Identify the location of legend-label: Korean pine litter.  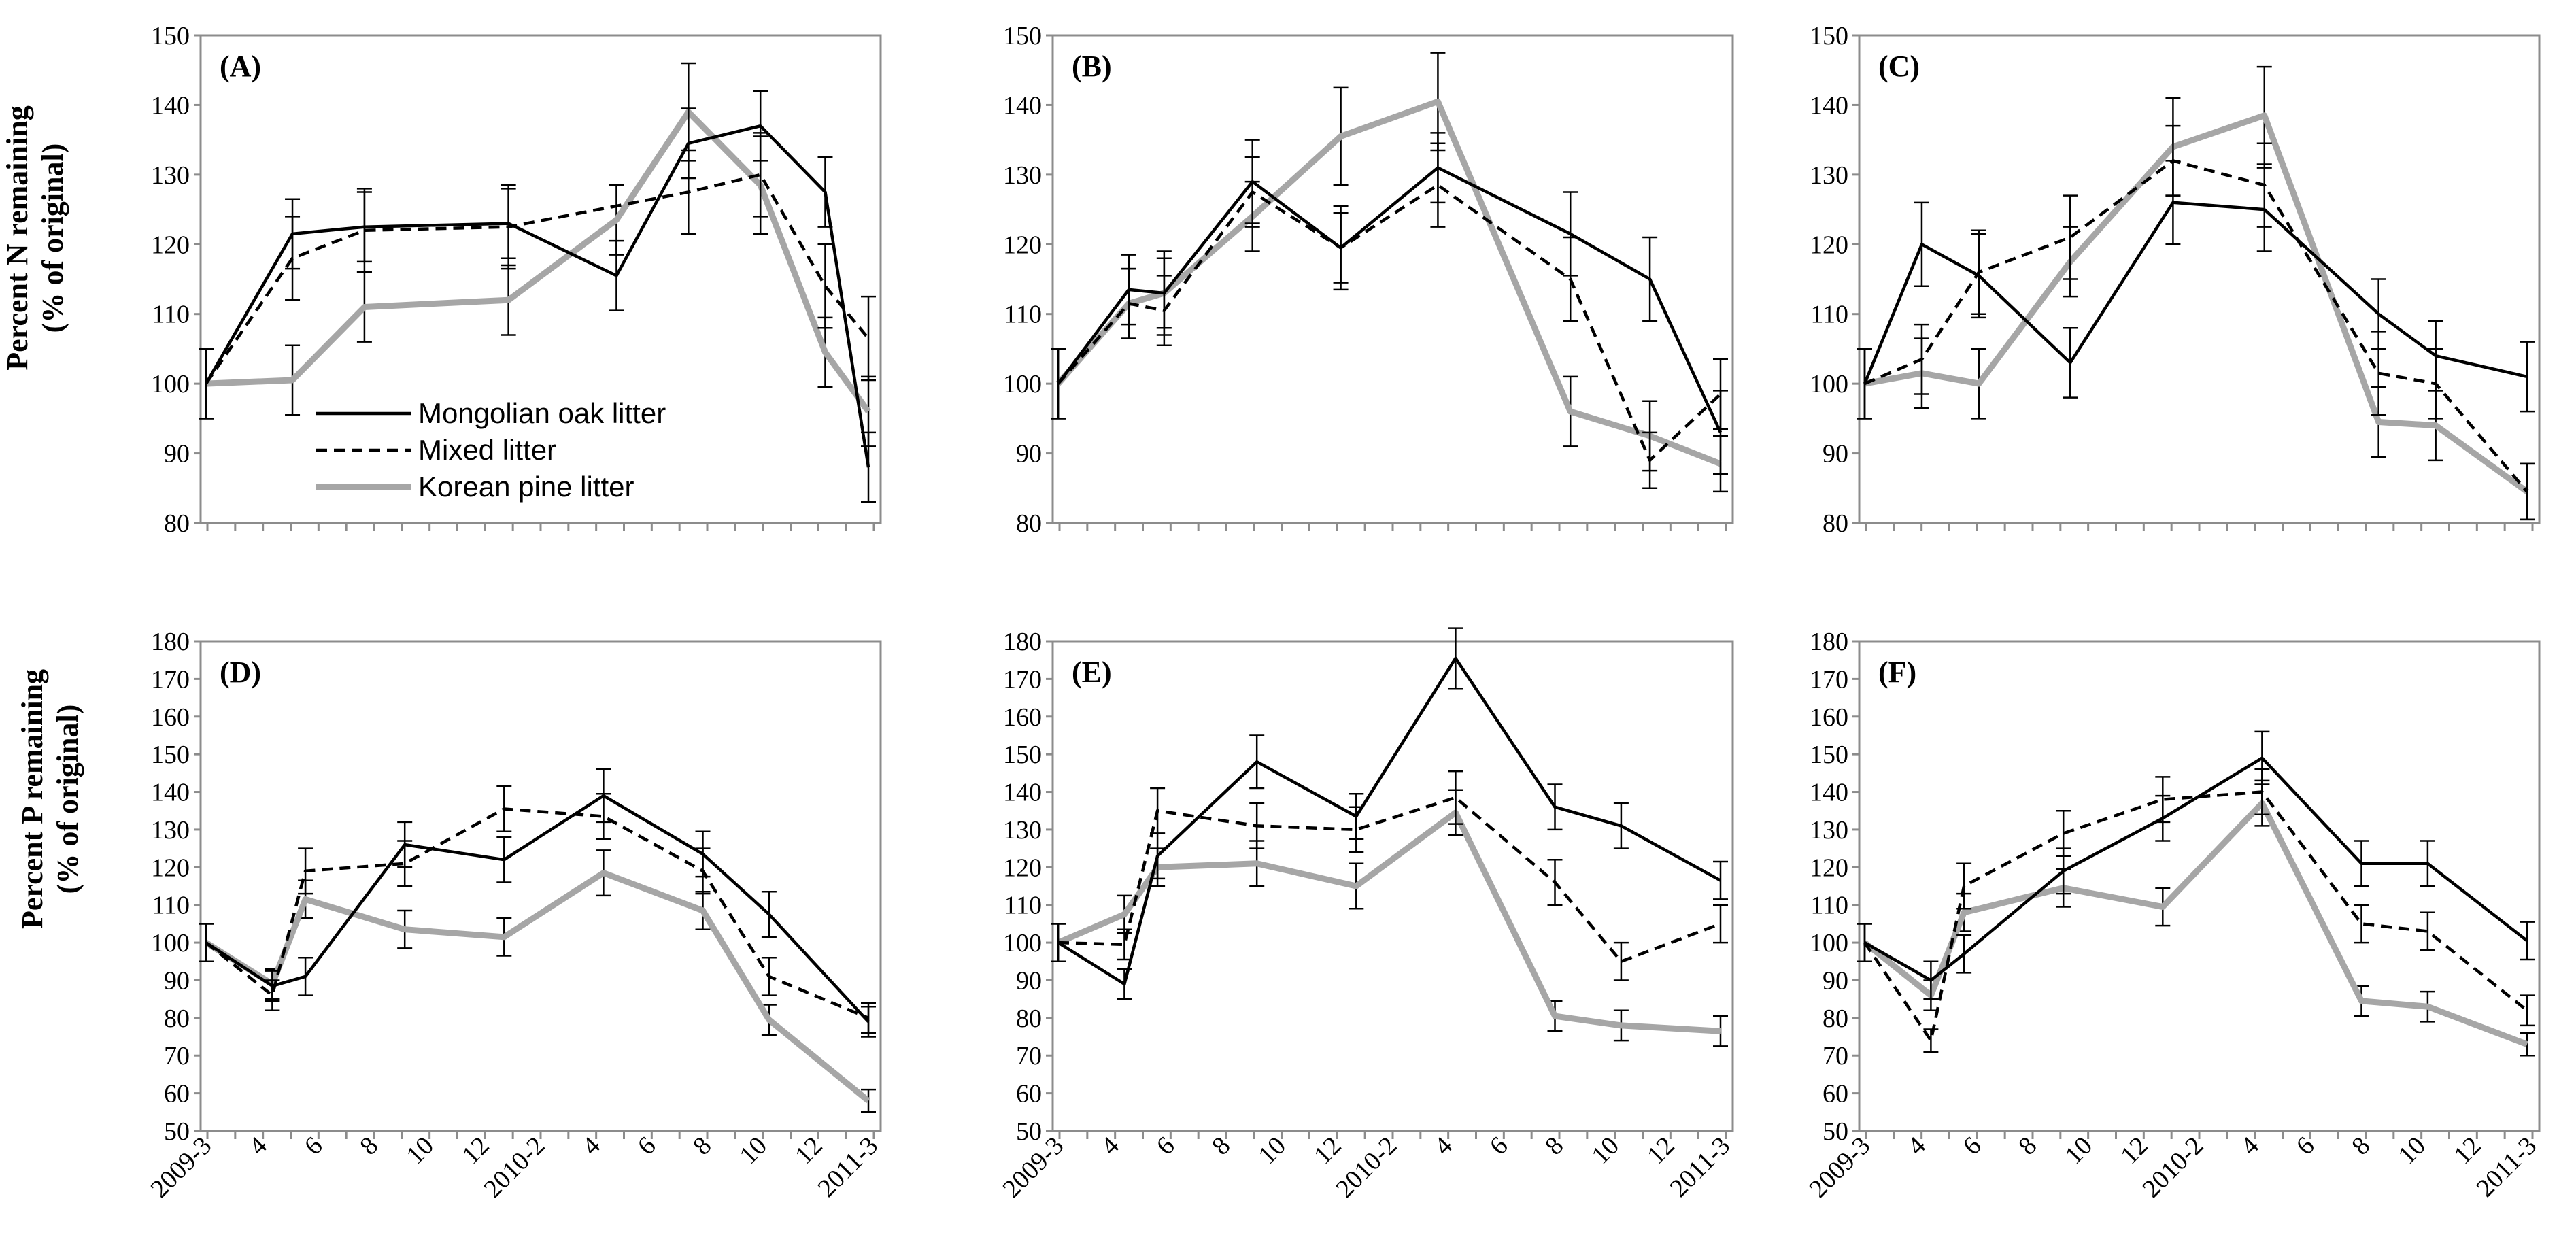
(526, 487).